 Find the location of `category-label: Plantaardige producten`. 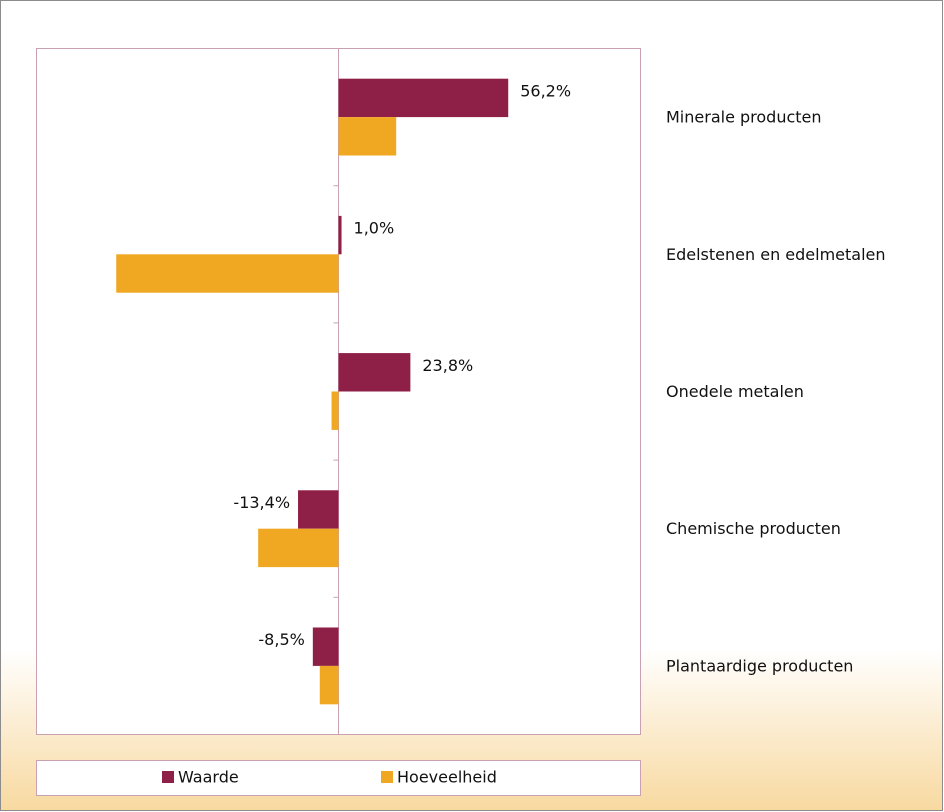

category-label: Plantaardige producten is located at coordinates (759, 665).